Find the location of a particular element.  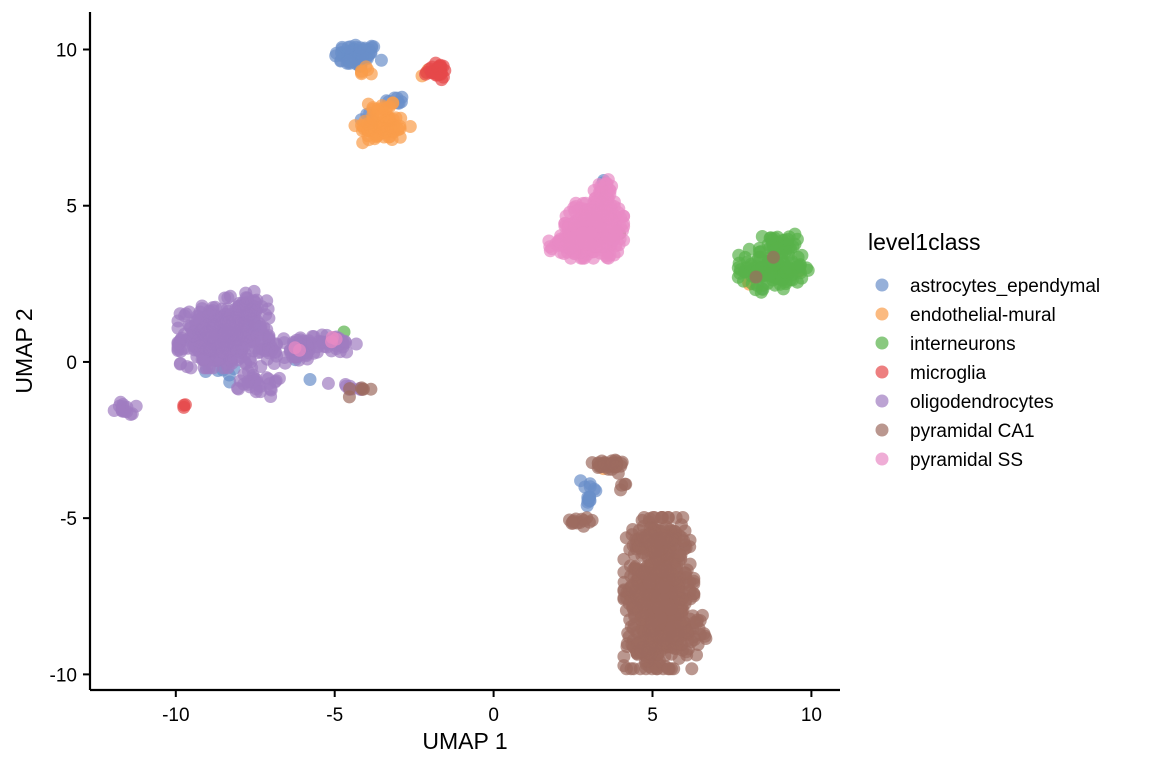

x-tick-label: 5 is located at coordinates (652, 715).